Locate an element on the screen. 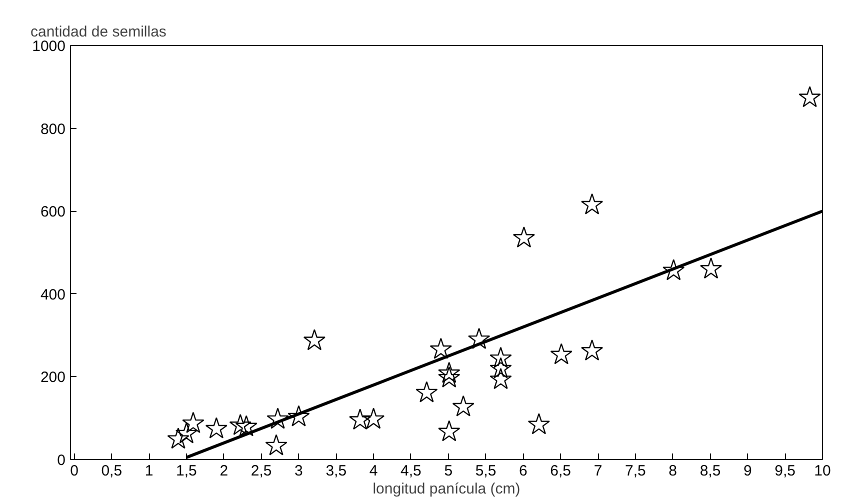  x-axis-title: longitud panícula (cm) is located at coordinates (446, 489).